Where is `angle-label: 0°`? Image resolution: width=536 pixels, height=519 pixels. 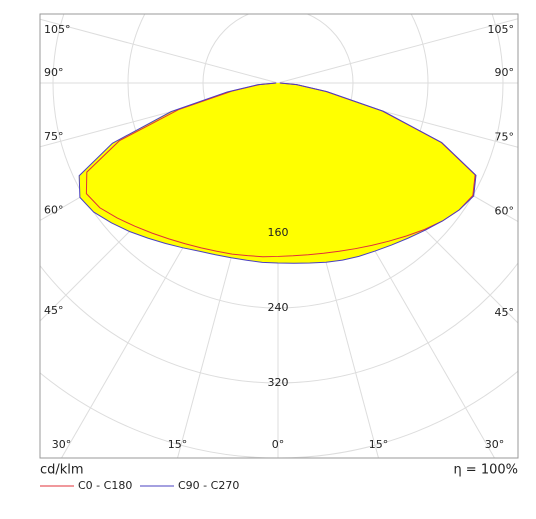
angle-label: 0° is located at coordinates (278, 444).